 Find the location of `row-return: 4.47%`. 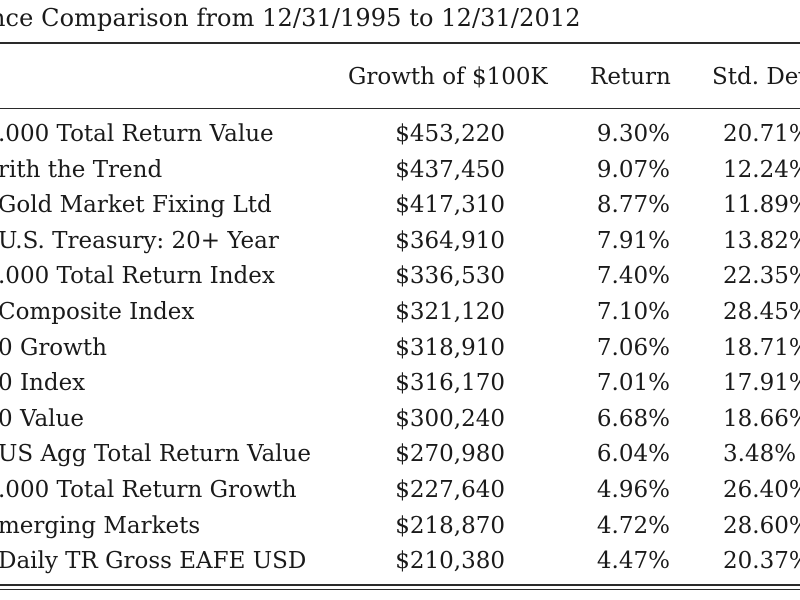

row-return: 4.47% is located at coordinates (633, 561).